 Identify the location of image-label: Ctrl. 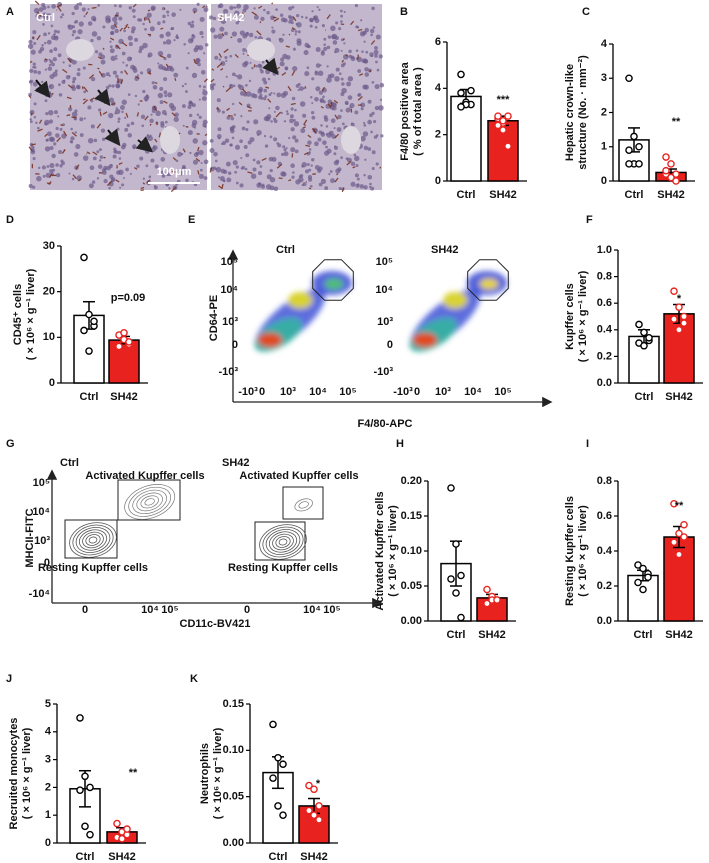
(45, 18).